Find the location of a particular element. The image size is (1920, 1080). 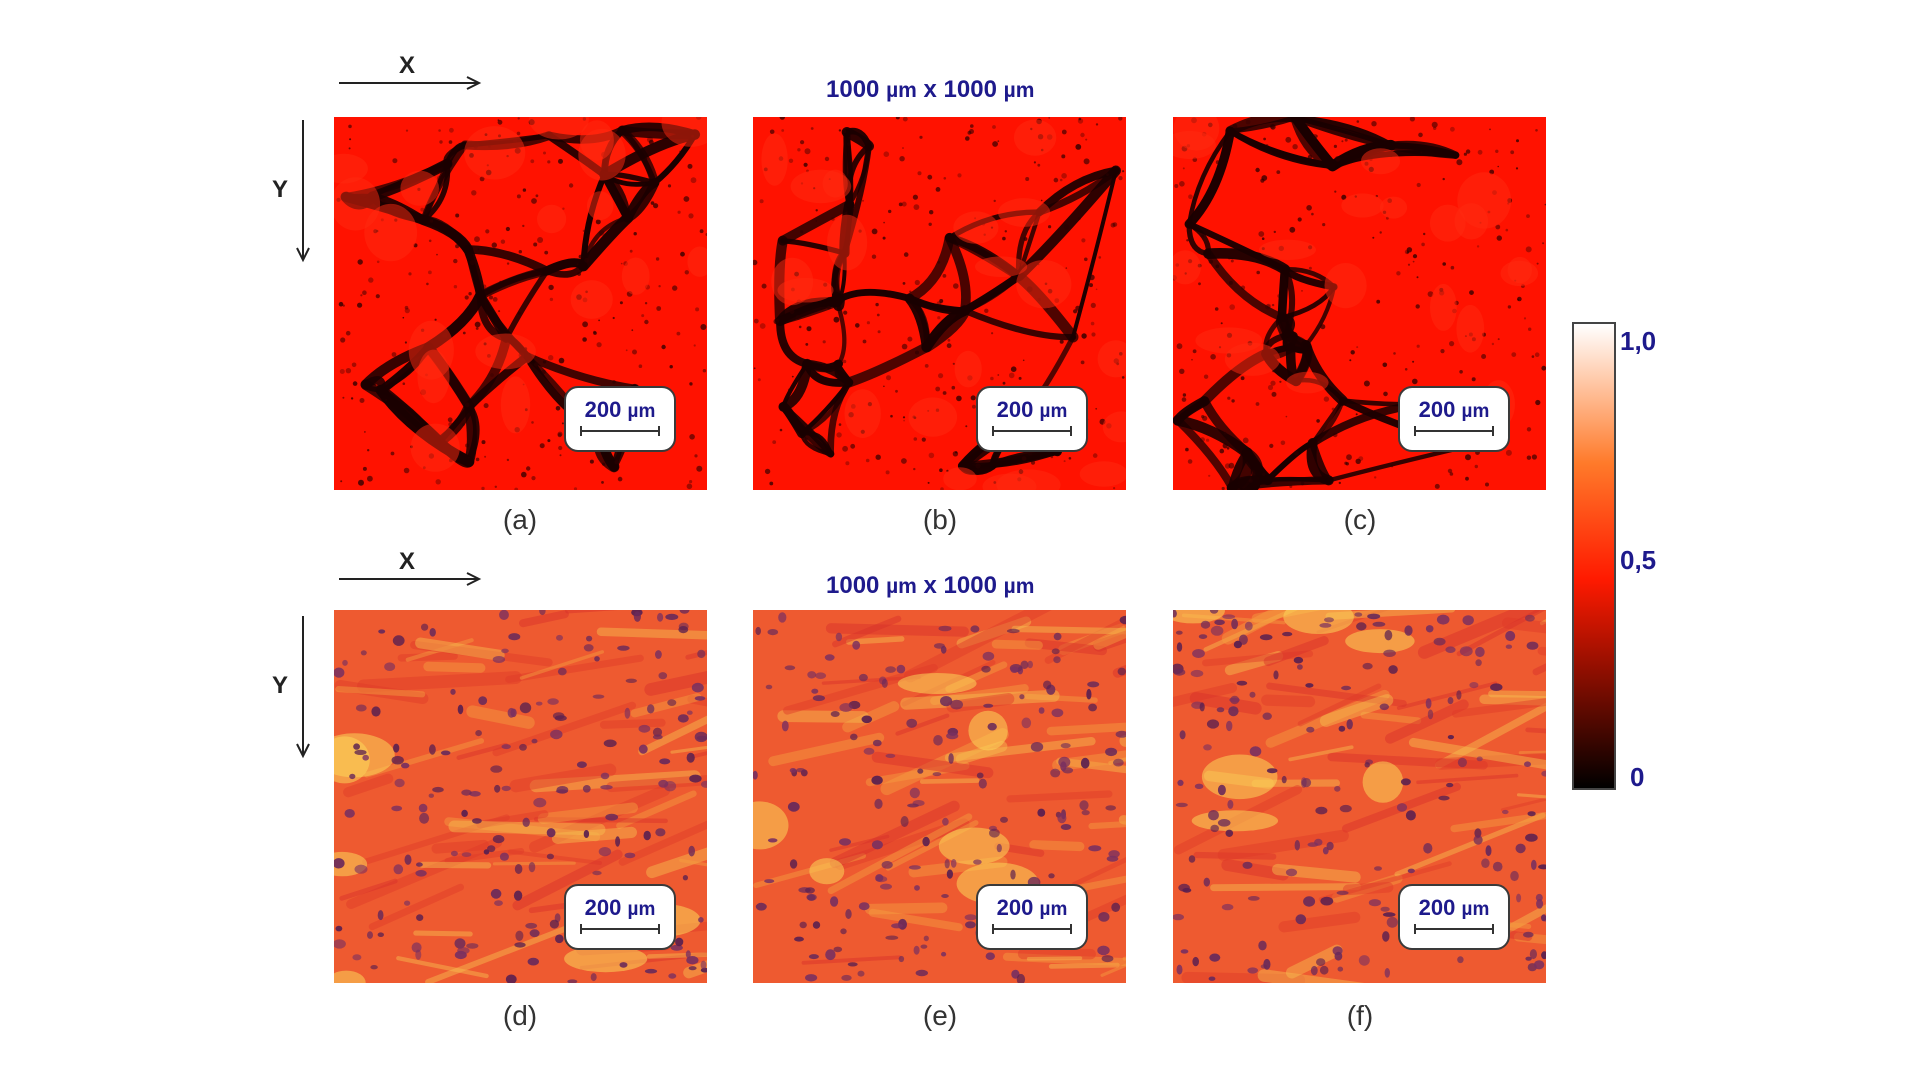

y-axis-indicator-bottom: Y is located at coordinates (291, 689).